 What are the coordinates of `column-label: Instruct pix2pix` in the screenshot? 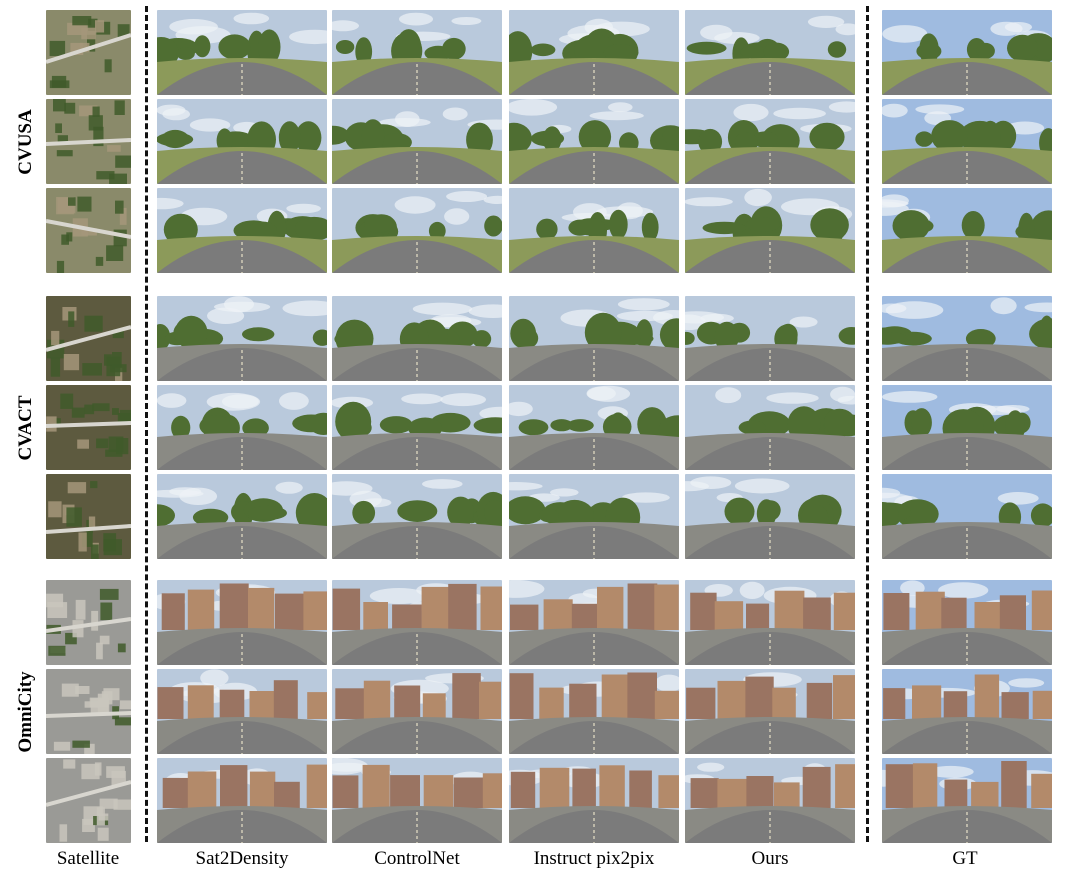 It's located at (594, 858).